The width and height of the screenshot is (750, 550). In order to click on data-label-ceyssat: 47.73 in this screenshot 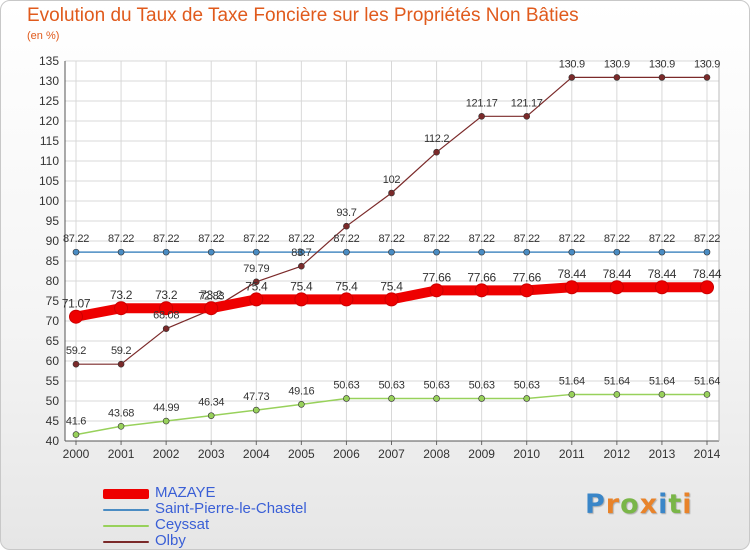, I will do `click(256, 397)`.